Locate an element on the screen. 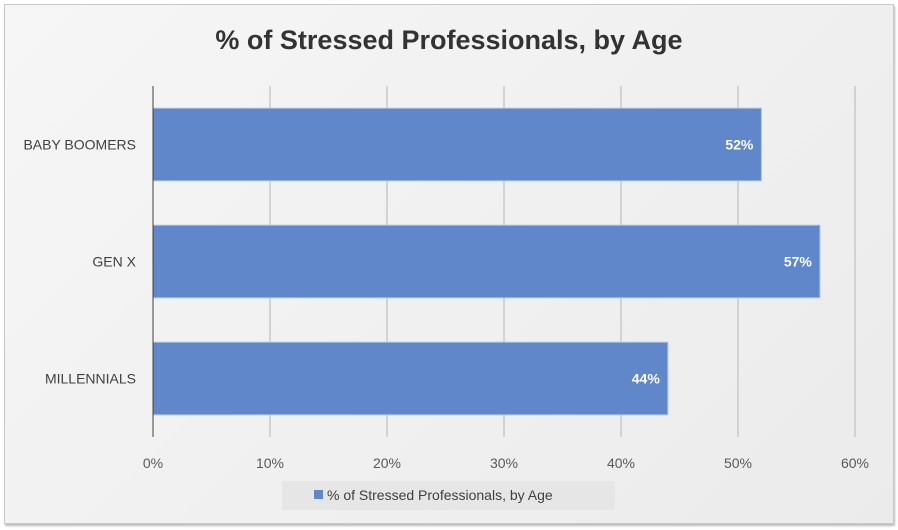  x-tick-label: 30% is located at coordinates (504, 463).